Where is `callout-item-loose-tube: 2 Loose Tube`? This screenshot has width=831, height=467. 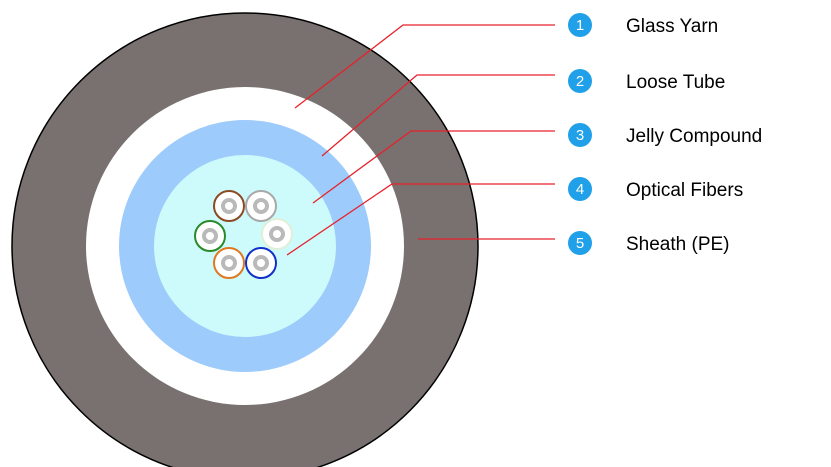 callout-item-loose-tube: 2 Loose Tube is located at coordinates (646, 81).